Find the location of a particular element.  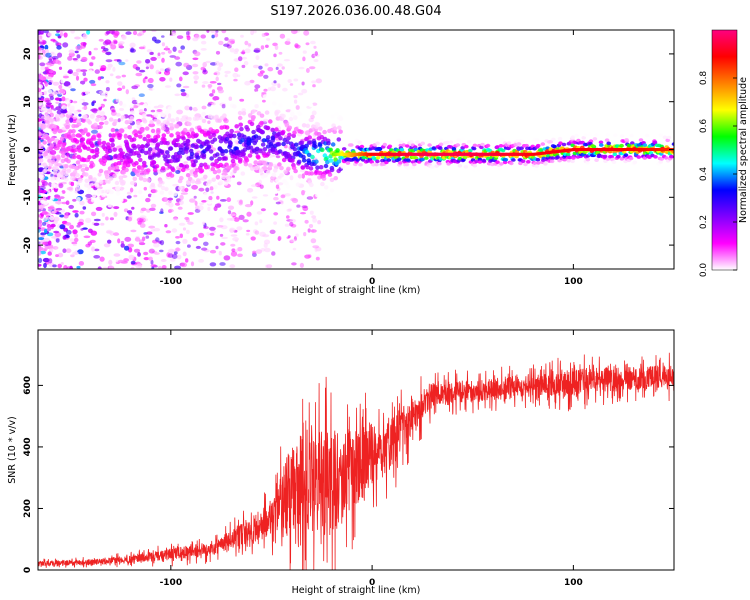

colorbar-tick-label: 0.0 is located at coordinates (704, 270).